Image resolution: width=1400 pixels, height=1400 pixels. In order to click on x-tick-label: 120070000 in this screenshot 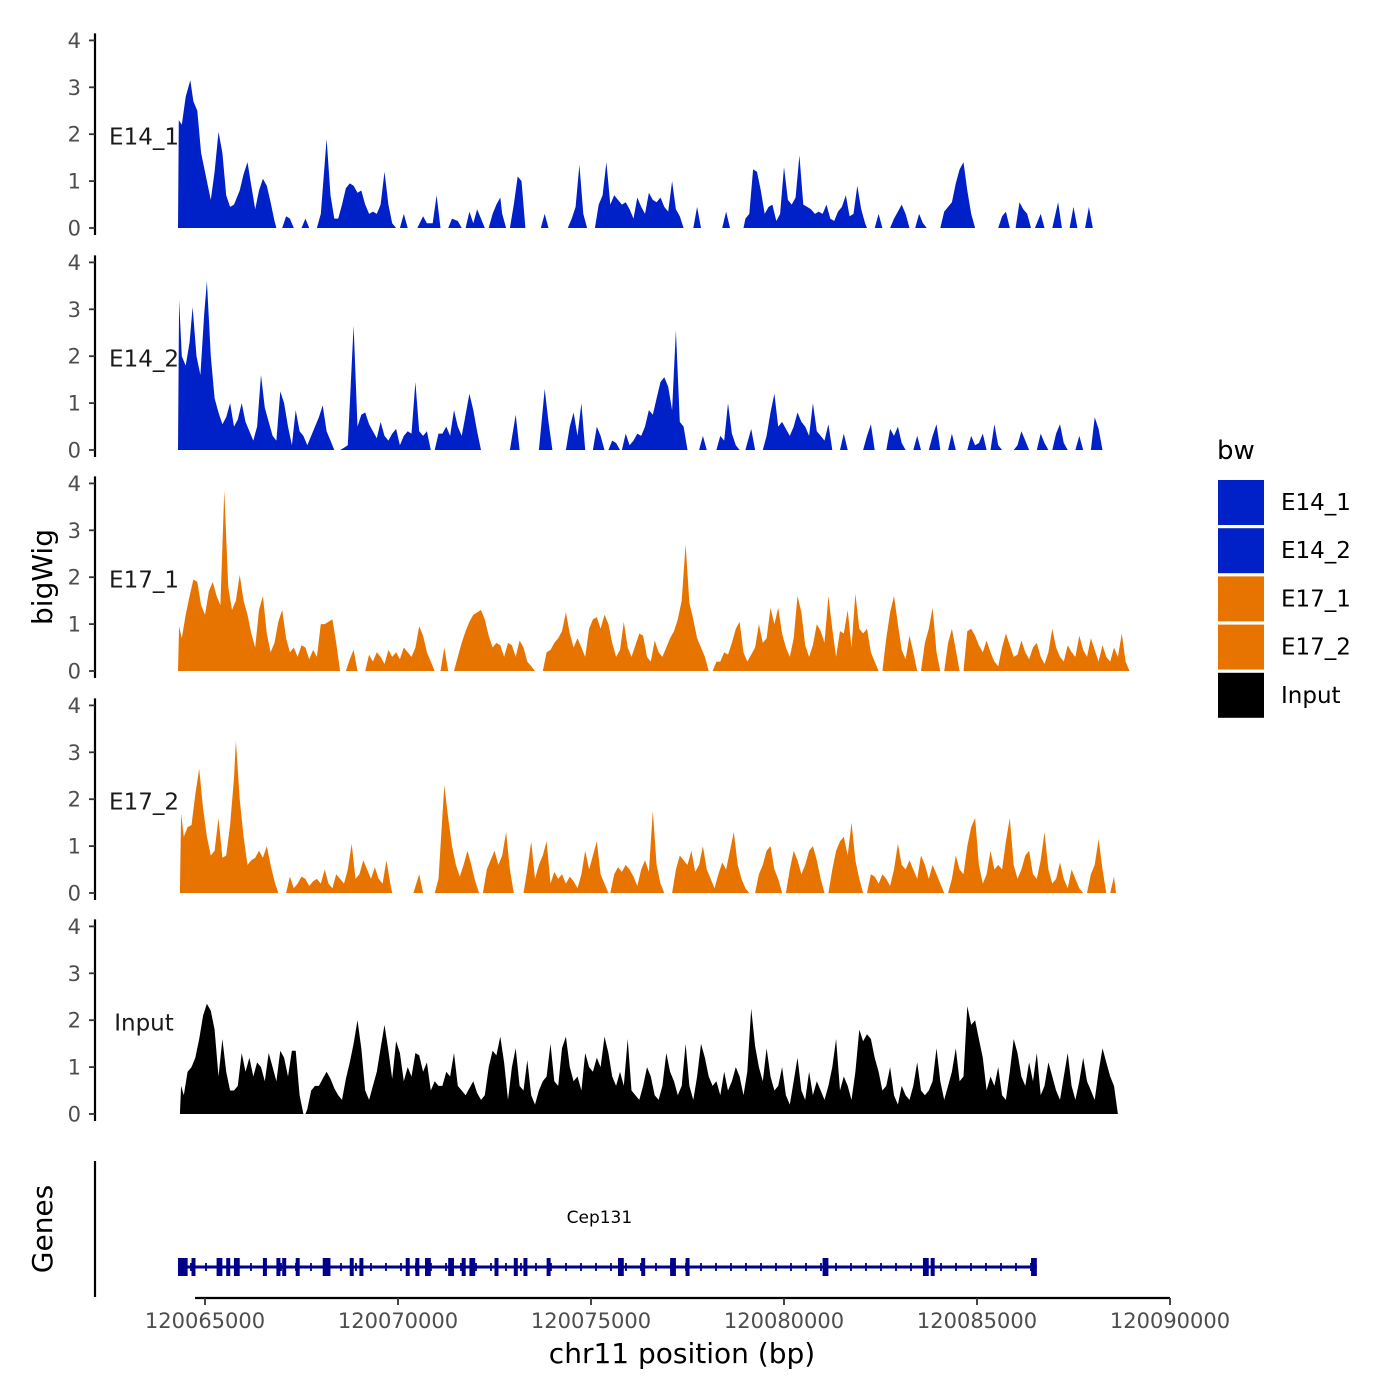, I will do `click(398, 1321)`.